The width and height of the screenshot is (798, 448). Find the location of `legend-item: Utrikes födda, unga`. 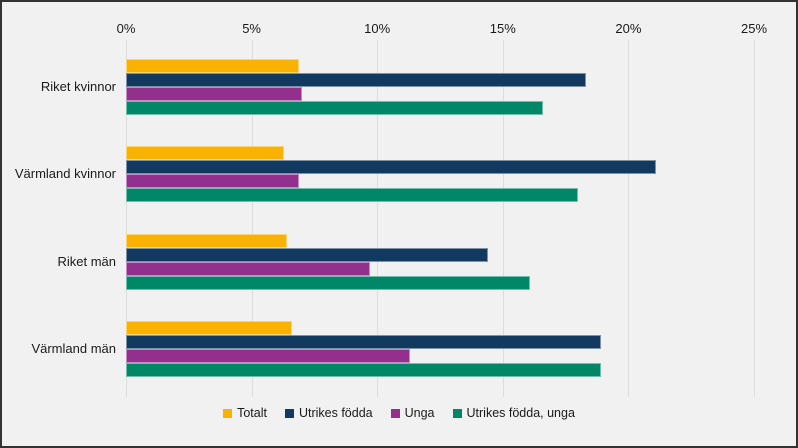

legend-item: Utrikes födda, unga is located at coordinates (513, 413).